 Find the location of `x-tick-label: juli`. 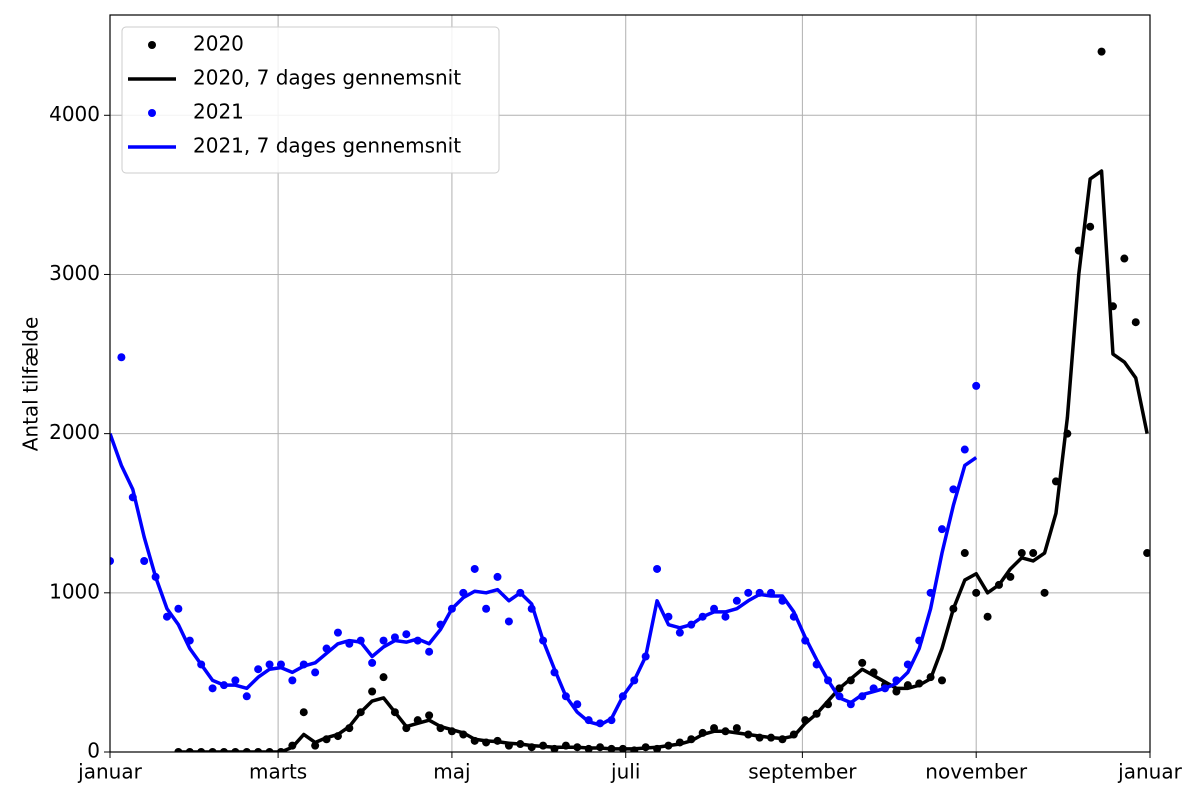

x-tick-label: juli is located at coordinates (625, 772).